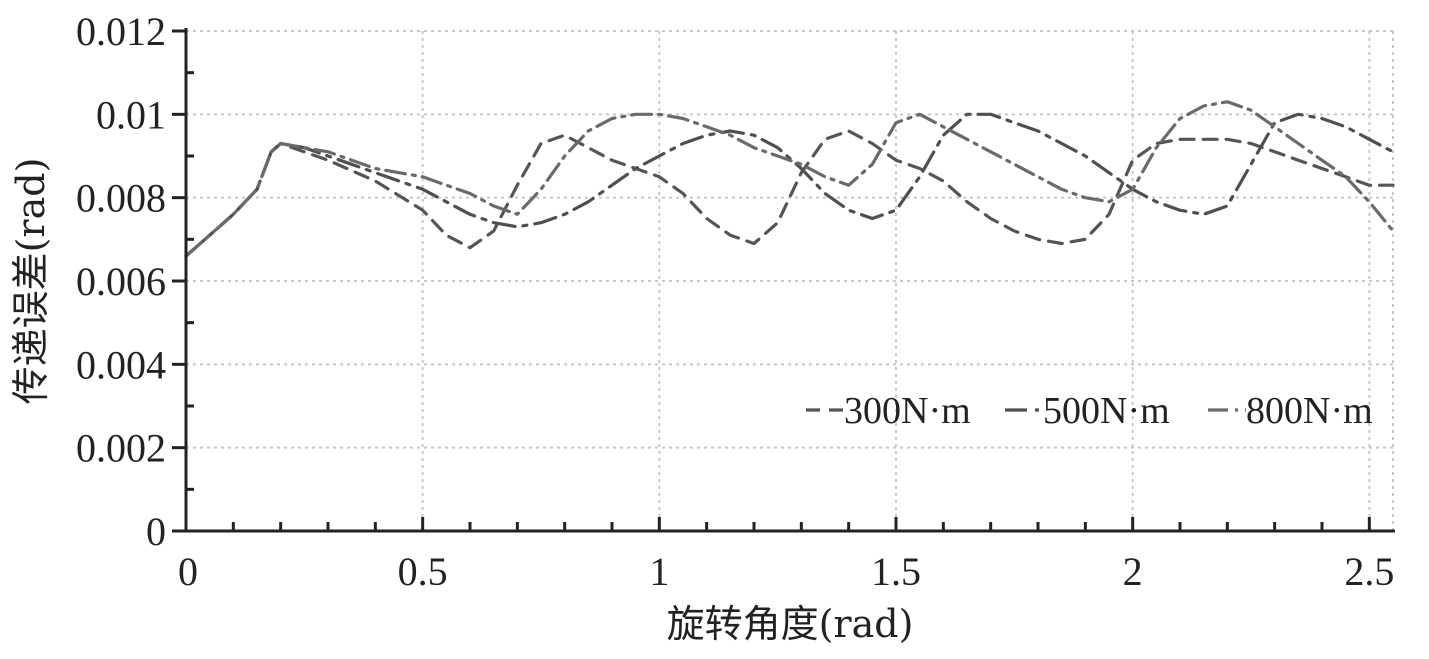 The height and width of the screenshot is (659, 1429). What do you see at coordinates (423, 571) in the screenshot?
I see `x-tick-label: 0.5` at bounding box center [423, 571].